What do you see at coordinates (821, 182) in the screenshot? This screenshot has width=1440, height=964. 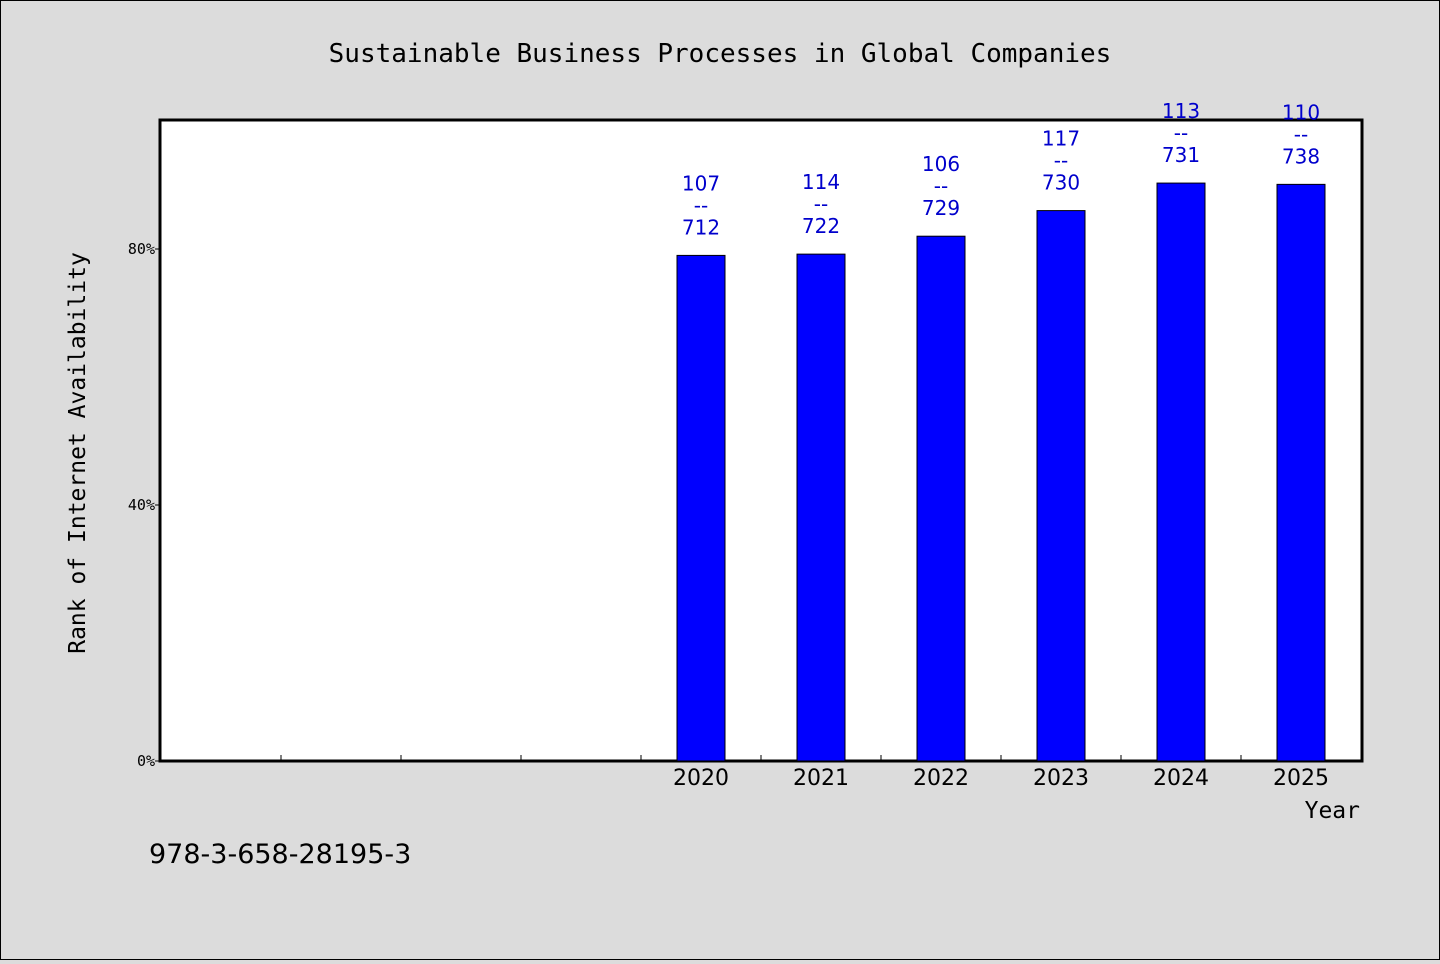 I see `data-label-2021-line1: 114` at bounding box center [821, 182].